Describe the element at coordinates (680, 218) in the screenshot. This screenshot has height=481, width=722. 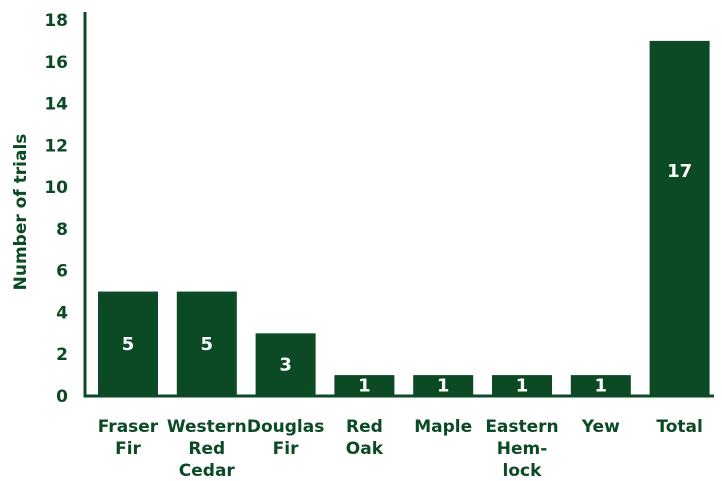
I see `bar` at that location.